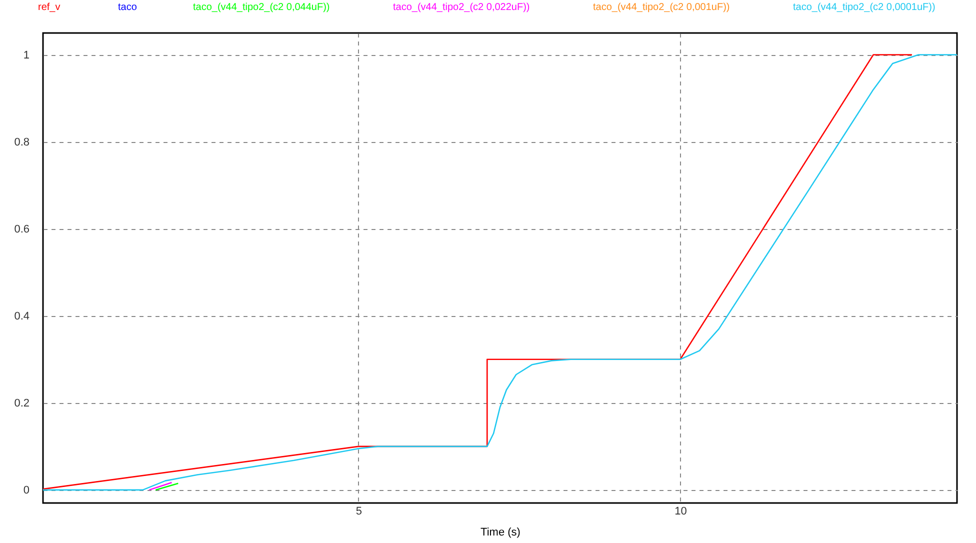  I want to click on y-tick-label: 0.2, so click(22, 403).